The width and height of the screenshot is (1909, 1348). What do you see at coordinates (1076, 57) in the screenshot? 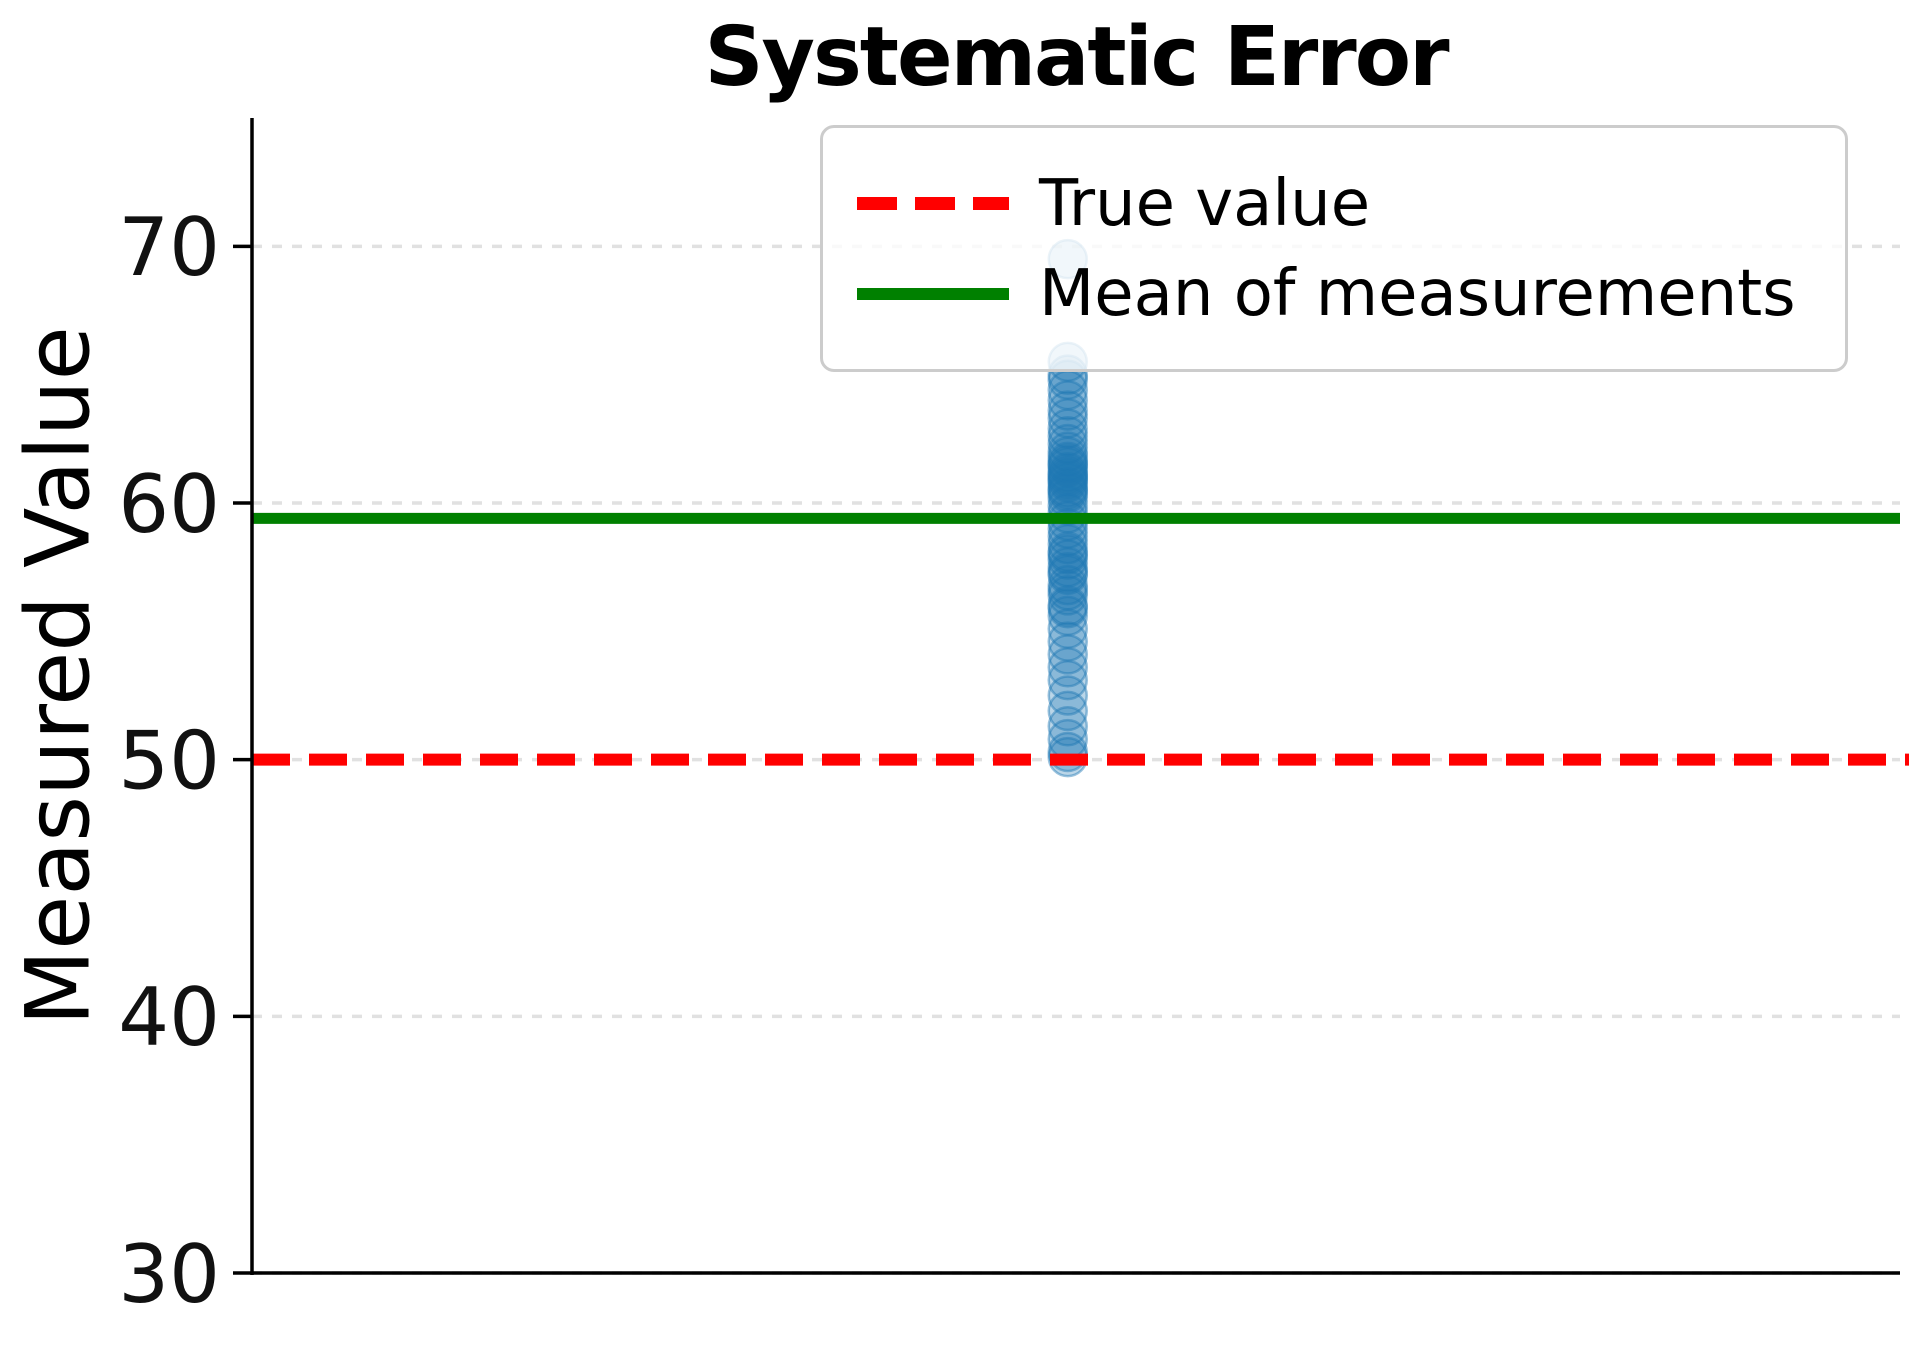
I see `chart-title: Systematic Error` at bounding box center [1076, 57].